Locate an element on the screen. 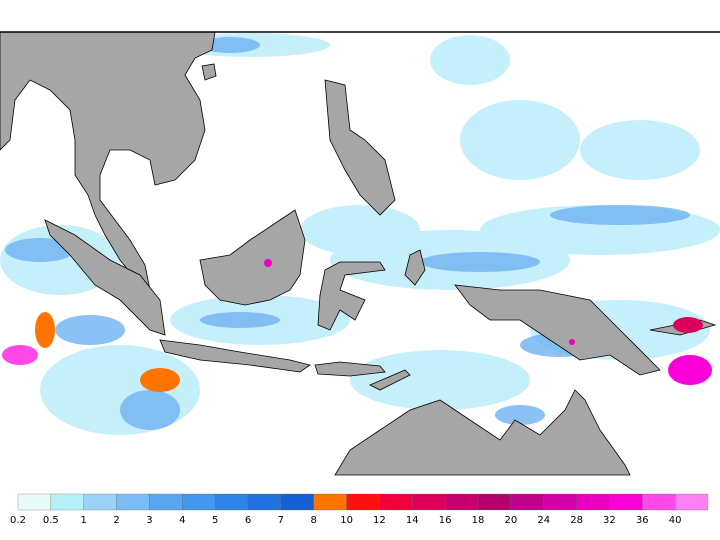 Image resolution: width=720 pixels, height=540 pixels. colorbar-label: 16 is located at coordinates (445, 520).